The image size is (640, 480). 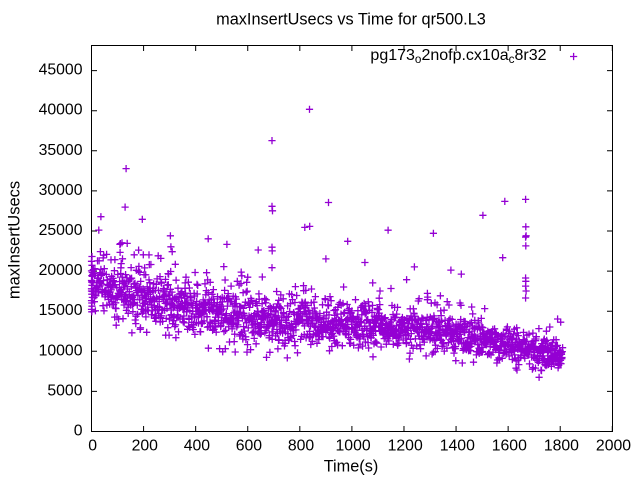 I want to click on svg-text: 800, so click(x=301, y=446).